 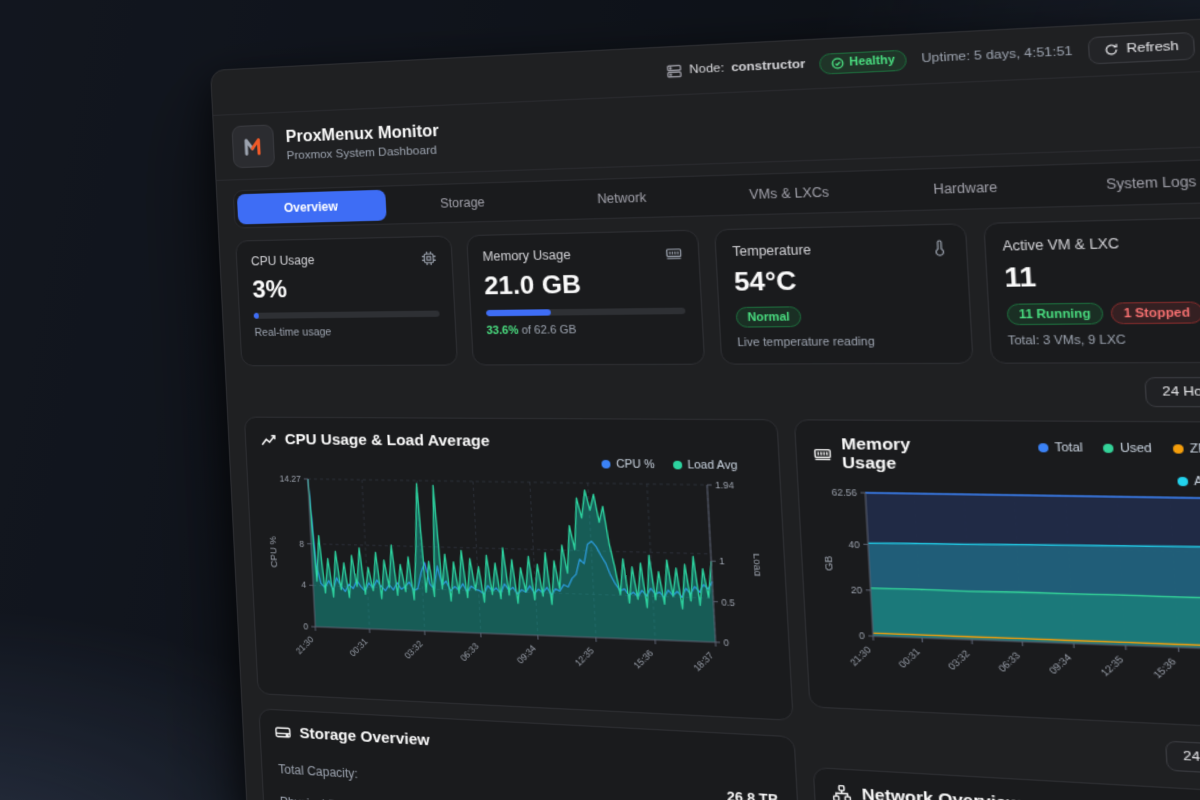 I want to click on cpu-card-title: CPU Usage, so click(x=282, y=260).